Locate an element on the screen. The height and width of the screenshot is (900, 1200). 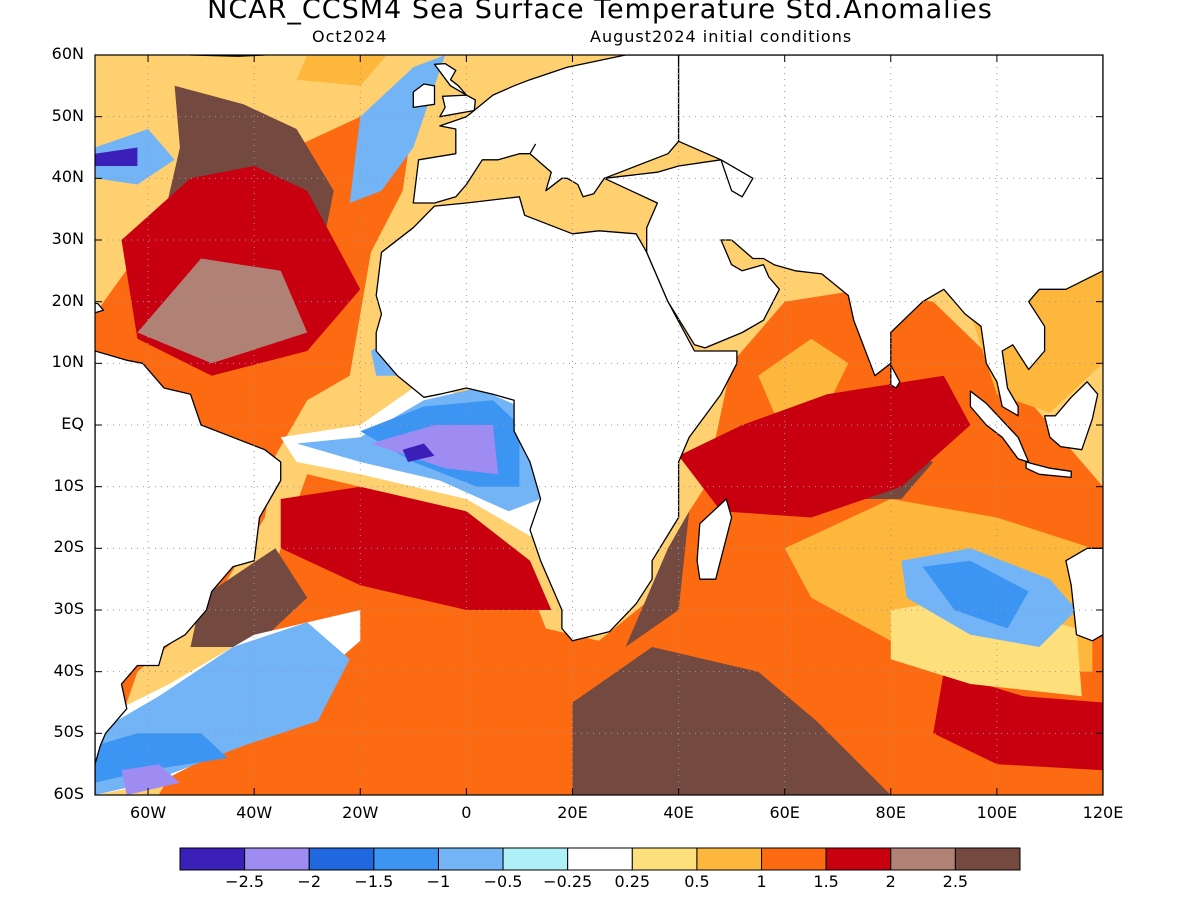
lat-label: 10S is located at coordinates (68, 485).